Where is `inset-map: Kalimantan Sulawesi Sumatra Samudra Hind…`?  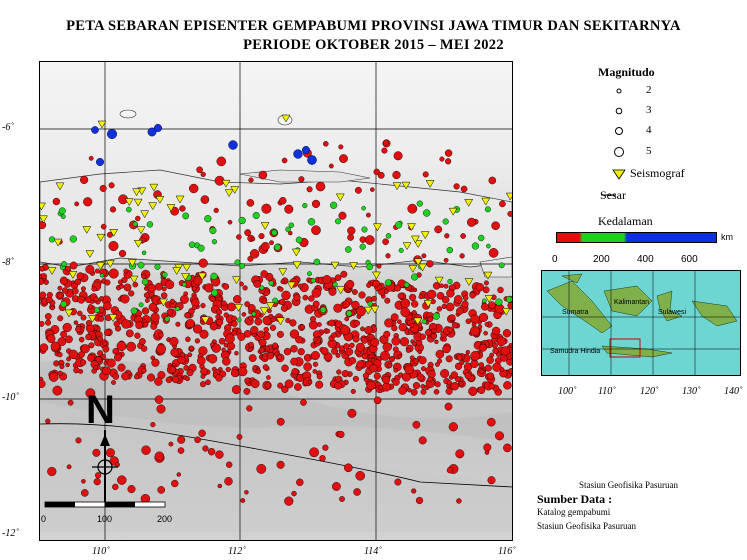
inset-map: Kalimantan Sulawesi Sumatra Samudra Hind… is located at coordinates (641, 323).